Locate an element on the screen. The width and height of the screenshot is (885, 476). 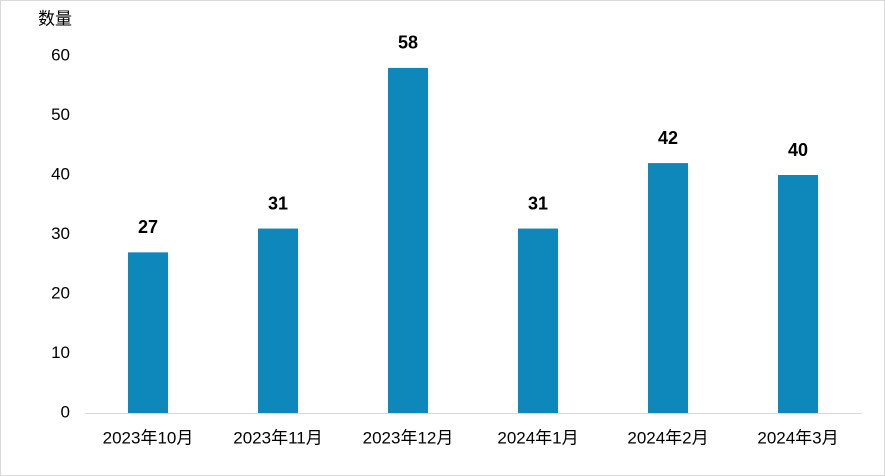
y-axis-title: 数量 is located at coordinates (55, 18).